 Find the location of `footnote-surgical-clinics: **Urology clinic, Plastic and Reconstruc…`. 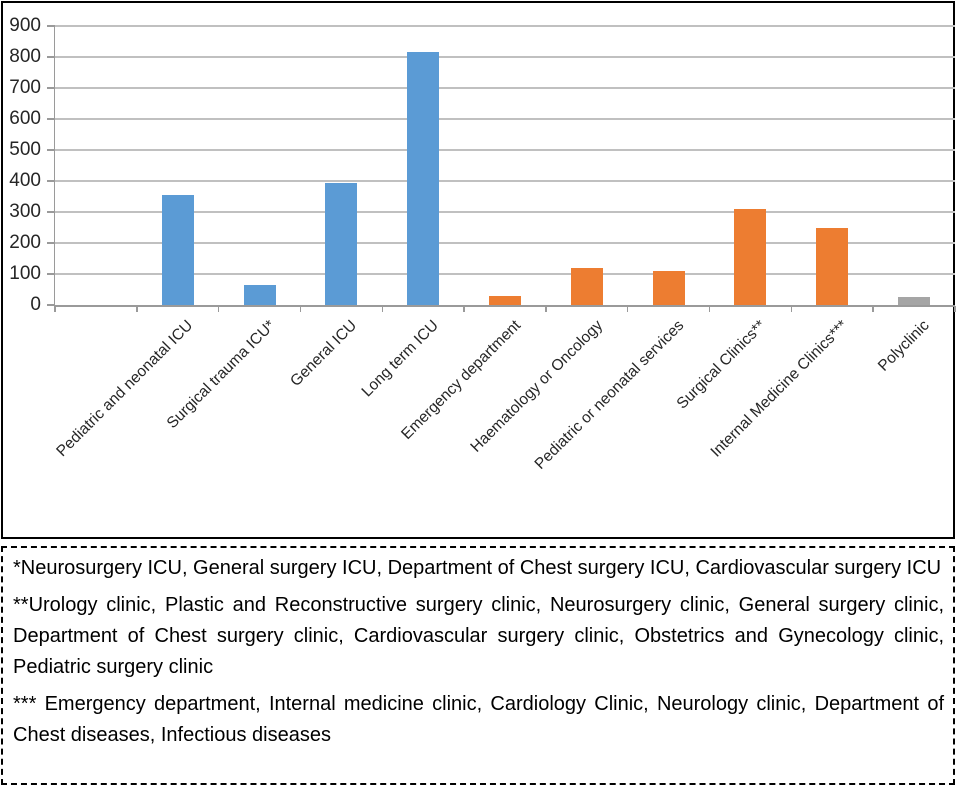

footnote-surgical-clinics: **Urology clinic, Plastic and Reconstruc… is located at coordinates (478, 636).